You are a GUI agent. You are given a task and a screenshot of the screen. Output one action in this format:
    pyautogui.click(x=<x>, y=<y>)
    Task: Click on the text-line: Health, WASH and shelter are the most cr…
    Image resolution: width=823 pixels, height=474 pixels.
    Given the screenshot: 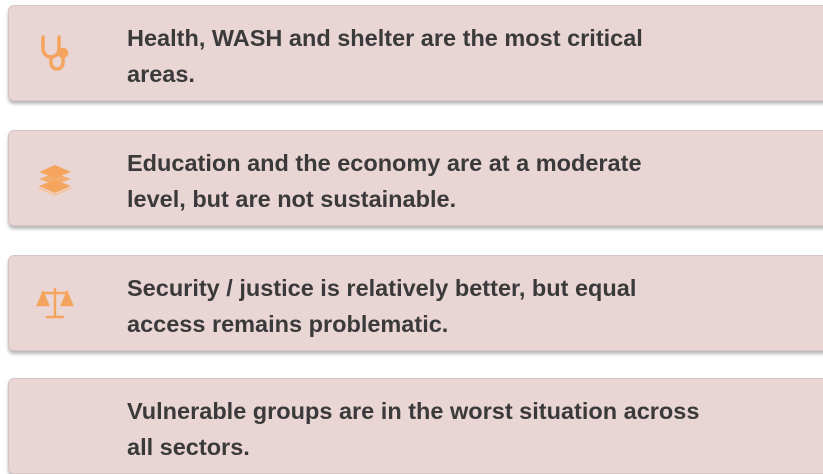 What is the action you would take?
    pyautogui.click(x=385, y=38)
    